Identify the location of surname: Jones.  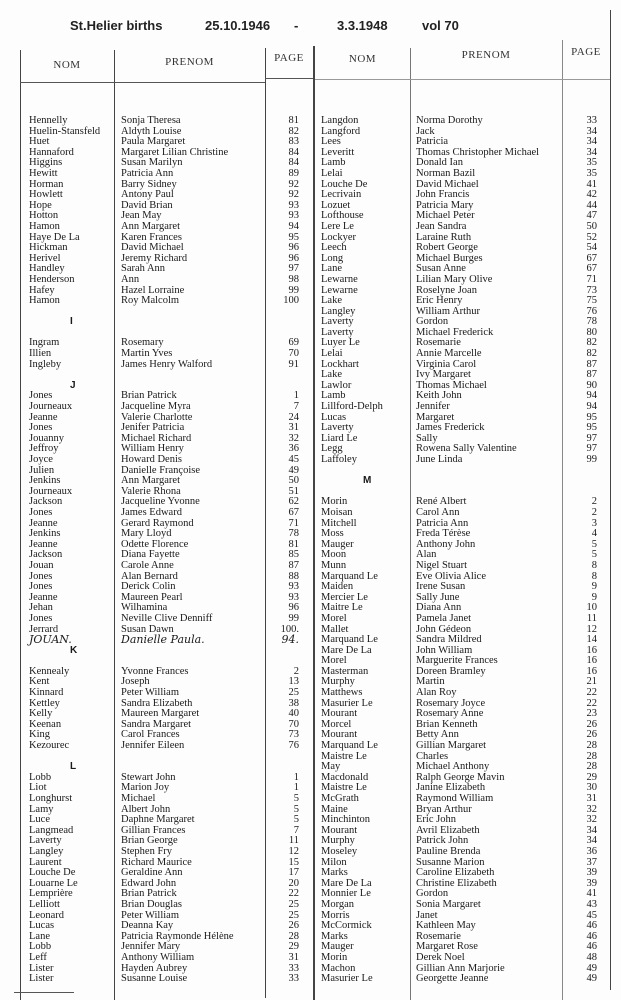
(41, 587).